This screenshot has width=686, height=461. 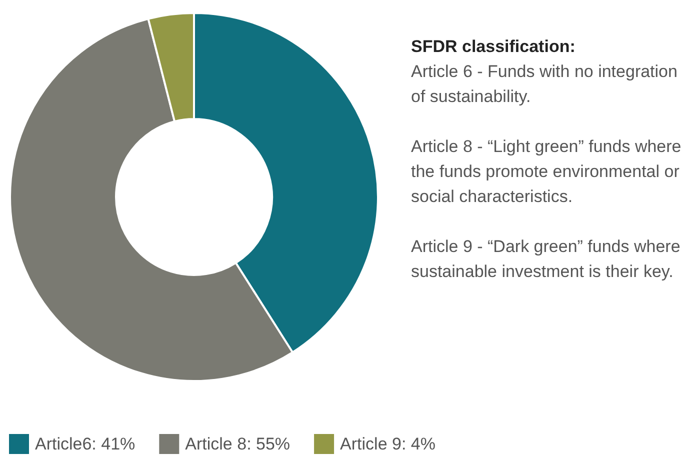 What do you see at coordinates (85, 444) in the screenshot?
I see `legend-label: Article6: 41%` at bounding box center [85, 444].